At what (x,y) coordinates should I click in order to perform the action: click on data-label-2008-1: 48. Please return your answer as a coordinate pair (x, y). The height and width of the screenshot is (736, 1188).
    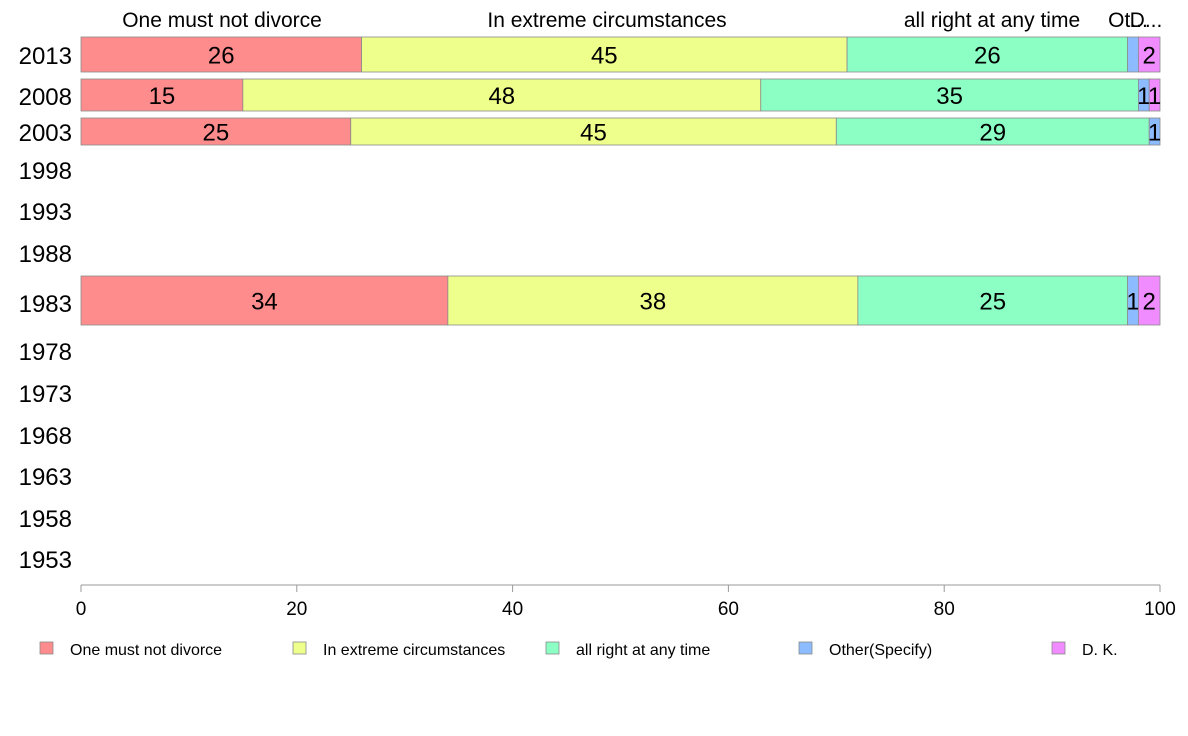
    Looking at the image, I should click on (501, 96).